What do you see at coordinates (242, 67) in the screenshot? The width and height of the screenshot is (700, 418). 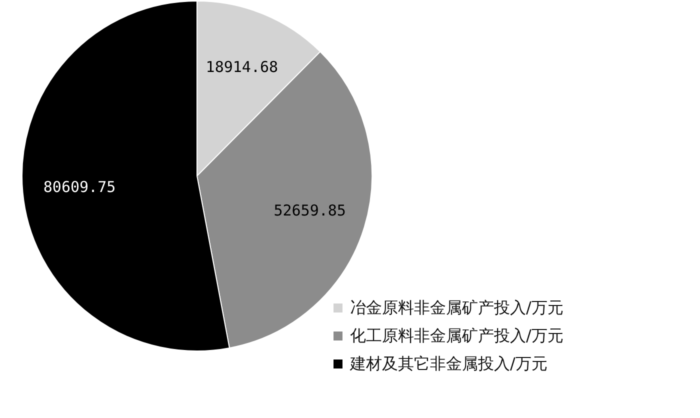 I see `data-label: 18914.68` at bounding box center [242, 67].